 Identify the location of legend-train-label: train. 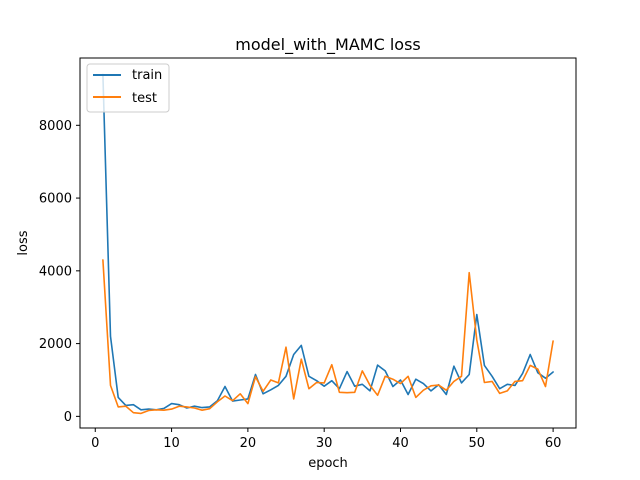
(147, 75).